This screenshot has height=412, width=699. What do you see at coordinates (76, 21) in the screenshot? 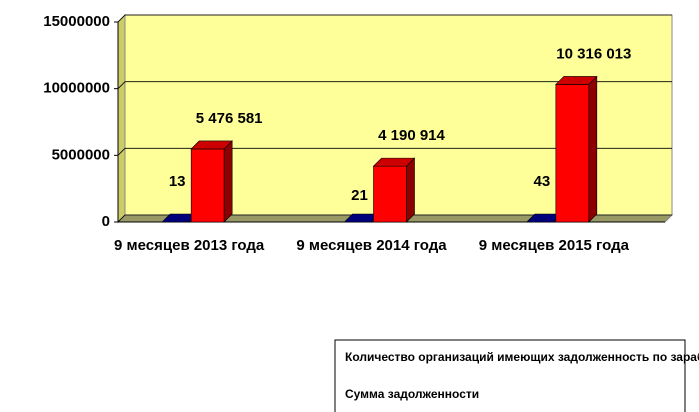
I see `y-tick-label: 15000000` at bounding box center [76, 21].